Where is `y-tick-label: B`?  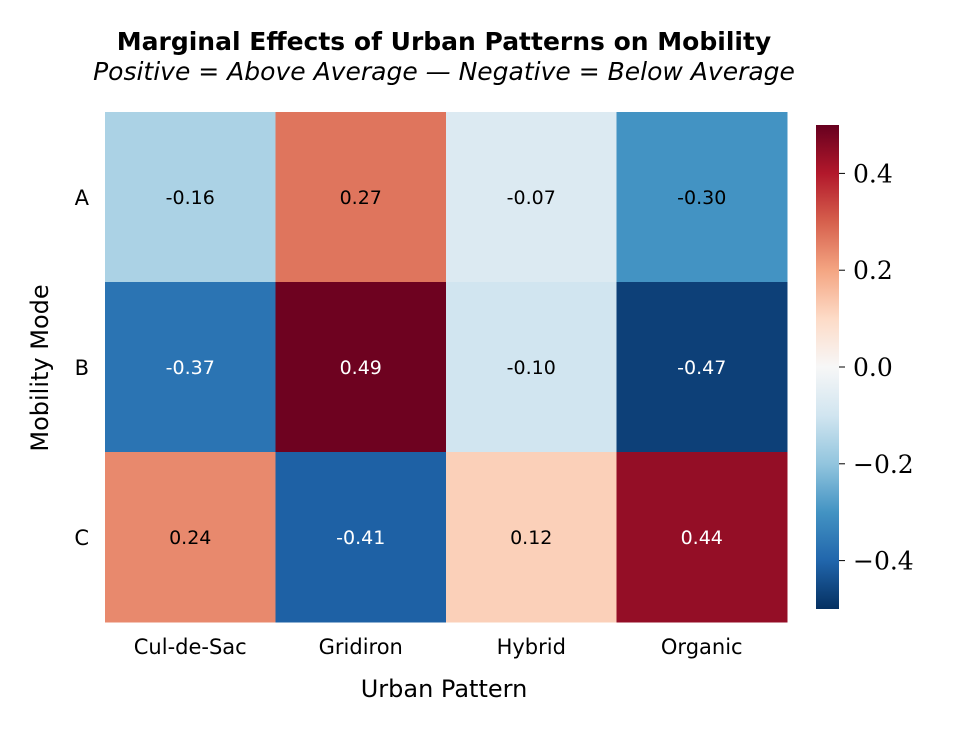 y-tick-label: B is located at coordinates (82, 368).